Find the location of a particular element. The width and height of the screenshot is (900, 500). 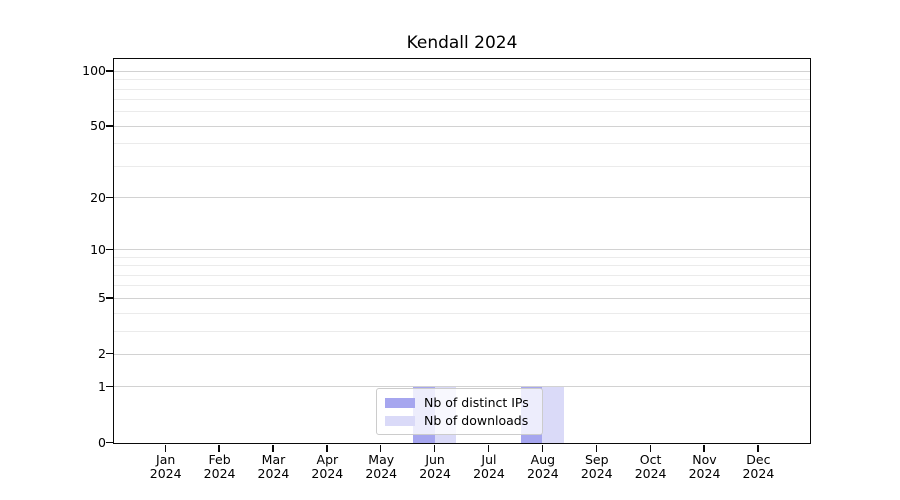

legend-item-distinct-ips: Nb of distinct IPs is located at coordinates (459, 402).